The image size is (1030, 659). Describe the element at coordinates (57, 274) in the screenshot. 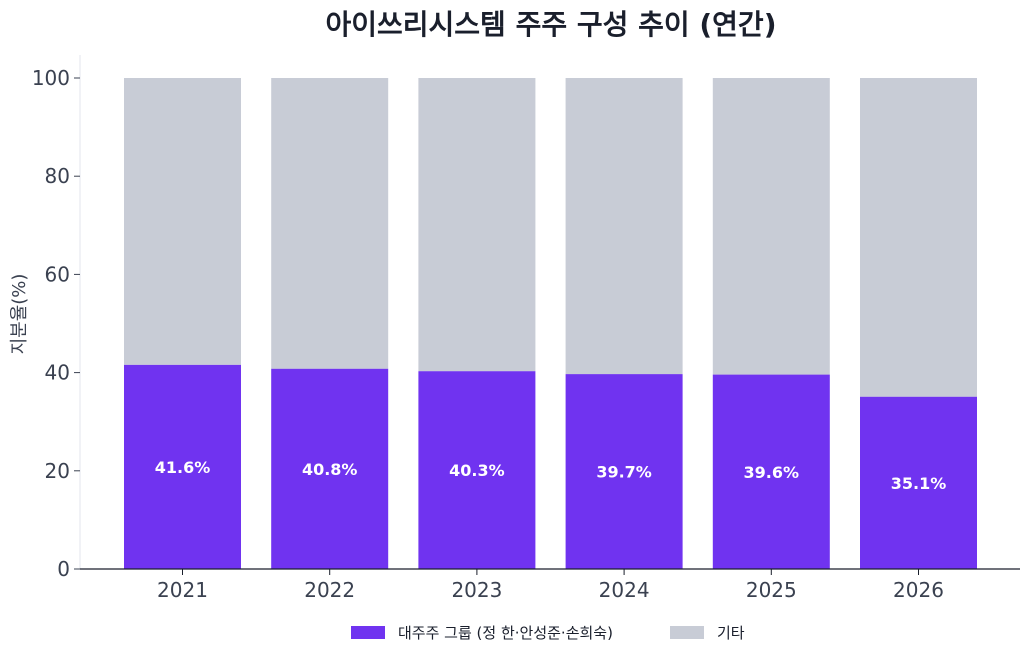

I see `y-tick-label: 60` at that location.